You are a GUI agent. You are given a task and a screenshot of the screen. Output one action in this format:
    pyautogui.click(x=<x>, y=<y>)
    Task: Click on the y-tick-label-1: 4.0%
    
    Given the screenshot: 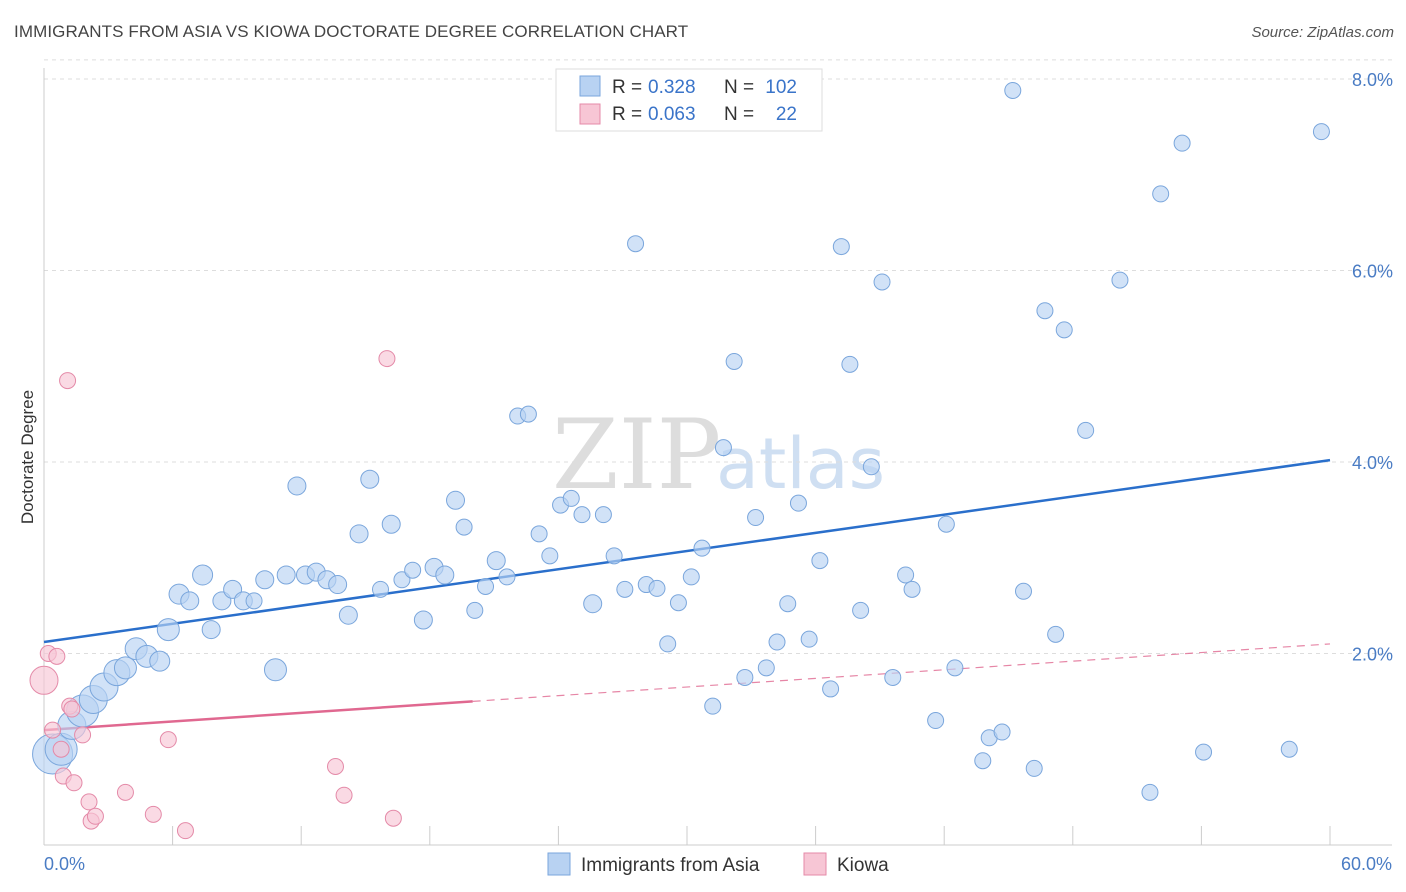 What is the action you would take?
    pyautogui.click(x=1372, y=463)
    